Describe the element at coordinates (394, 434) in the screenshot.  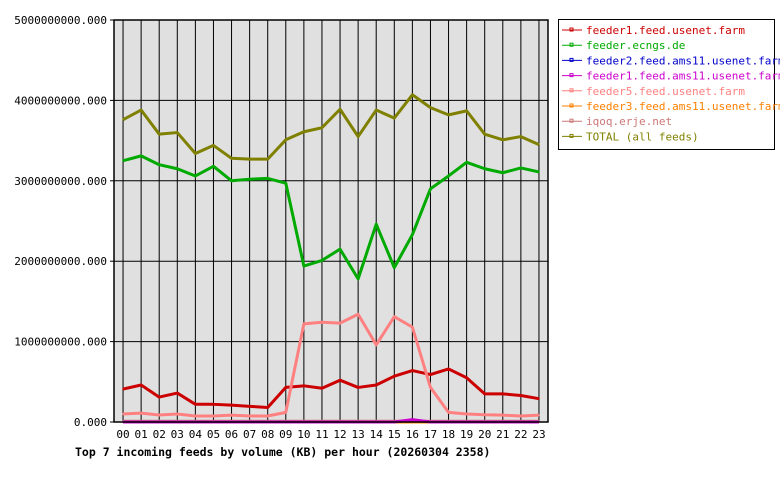
I see `x-tick-label: 15` at that location.